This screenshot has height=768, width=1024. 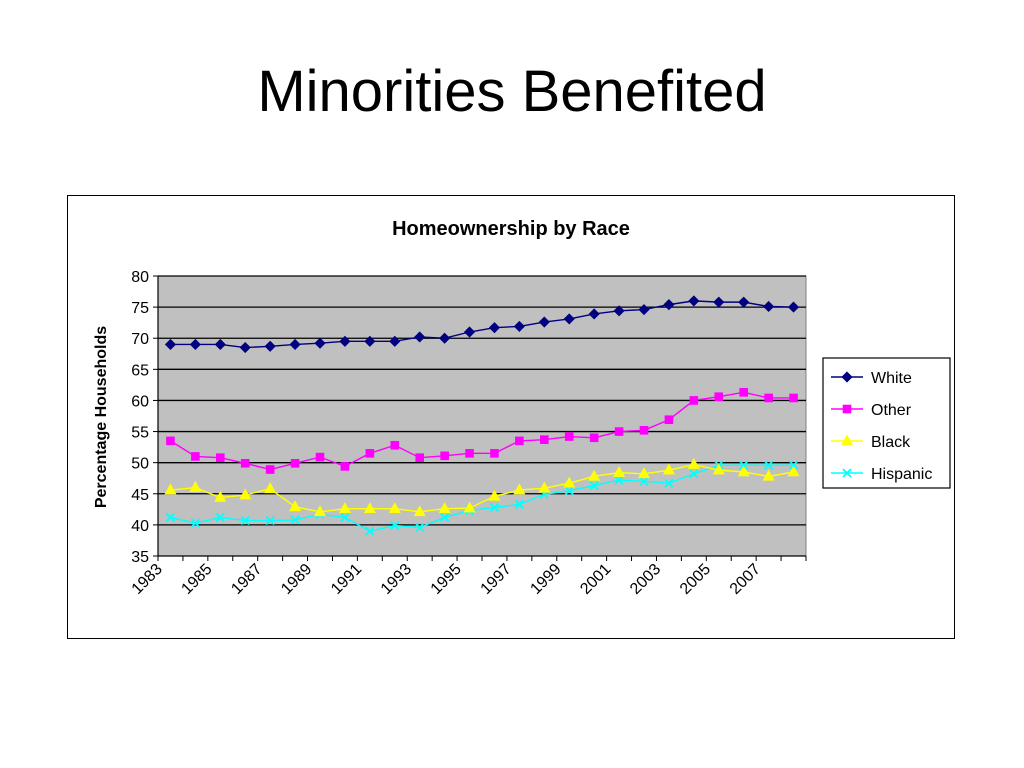 I want to click on x-tick-label: 1993, so click(x=396, y=579).